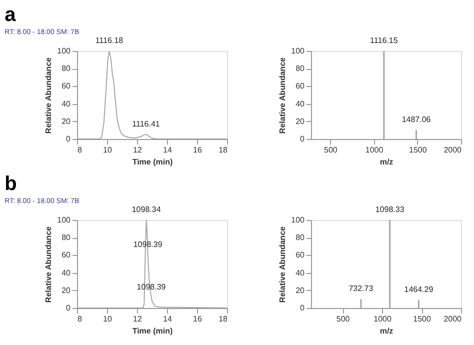 The image size is (474, 345). I want to click on annotation: 732.73, so click(361, 289).